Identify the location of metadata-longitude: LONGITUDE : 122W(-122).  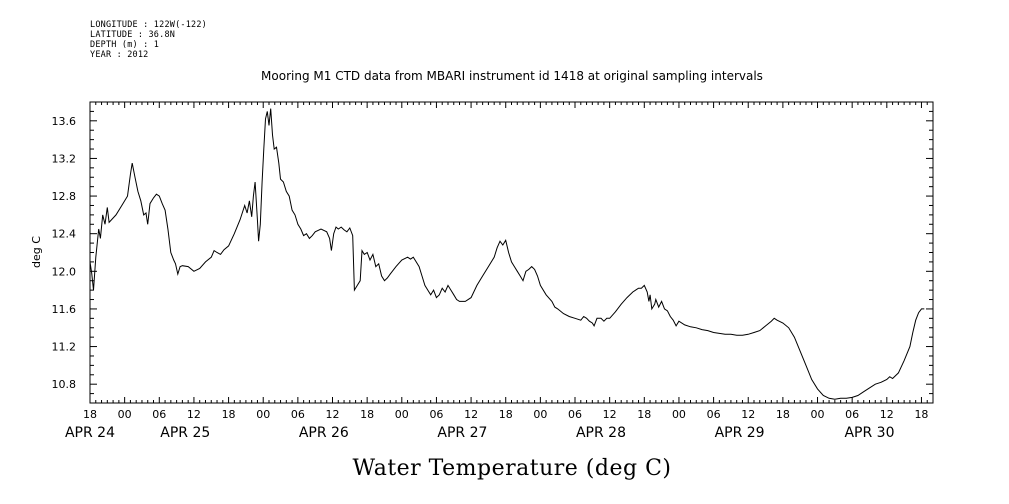
(148, 25).